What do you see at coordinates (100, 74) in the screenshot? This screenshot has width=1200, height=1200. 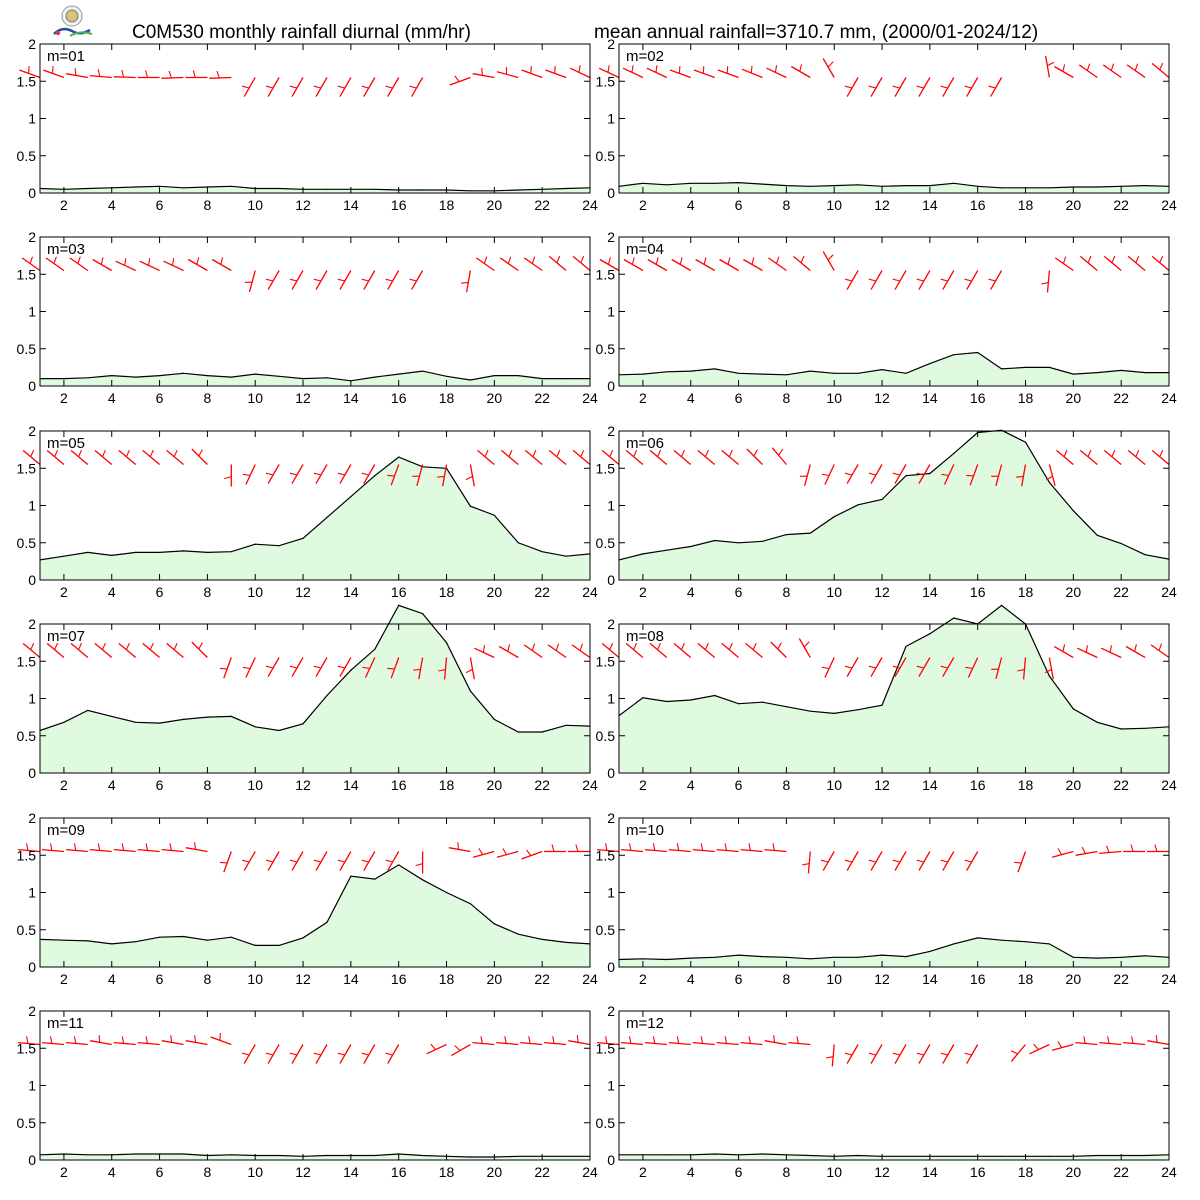 I see `wind-barb-h4` at bounding box center [100, 74].